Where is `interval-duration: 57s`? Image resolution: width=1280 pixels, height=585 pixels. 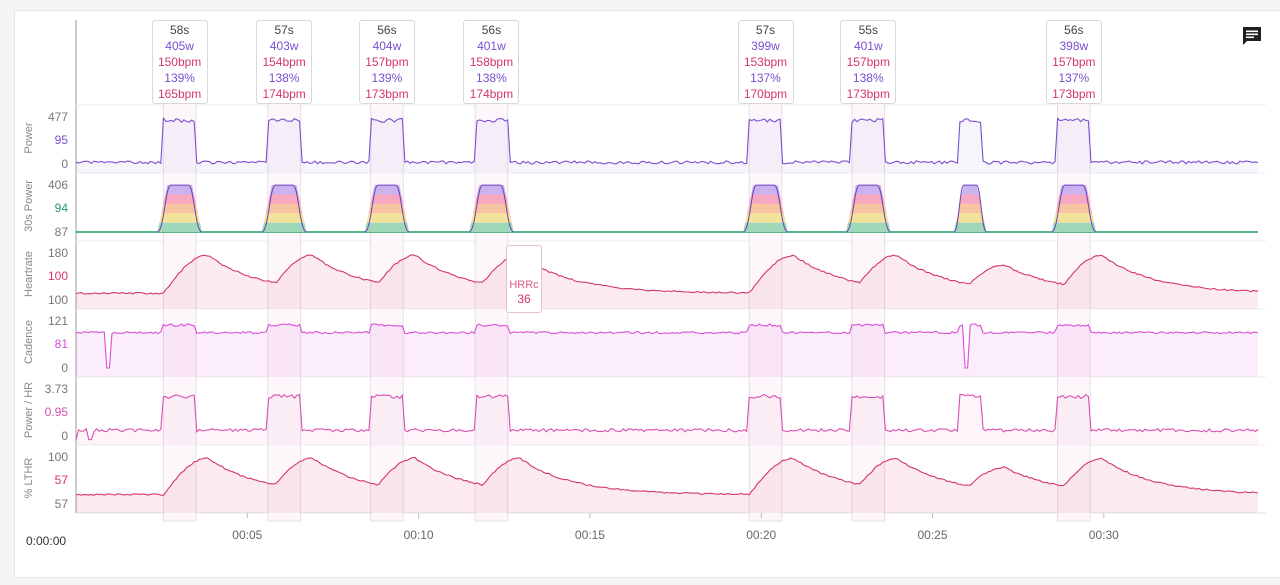
interval-duration: 57s is located at coordinates (284, 30).